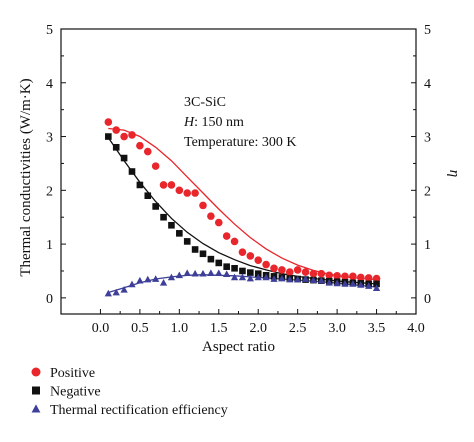 Image resolution: width=474 pixels, height=442 pixels. Describe the element at coordinates (427, 245) in the screenshot. I see `y2-tick-label: 1` at that location.